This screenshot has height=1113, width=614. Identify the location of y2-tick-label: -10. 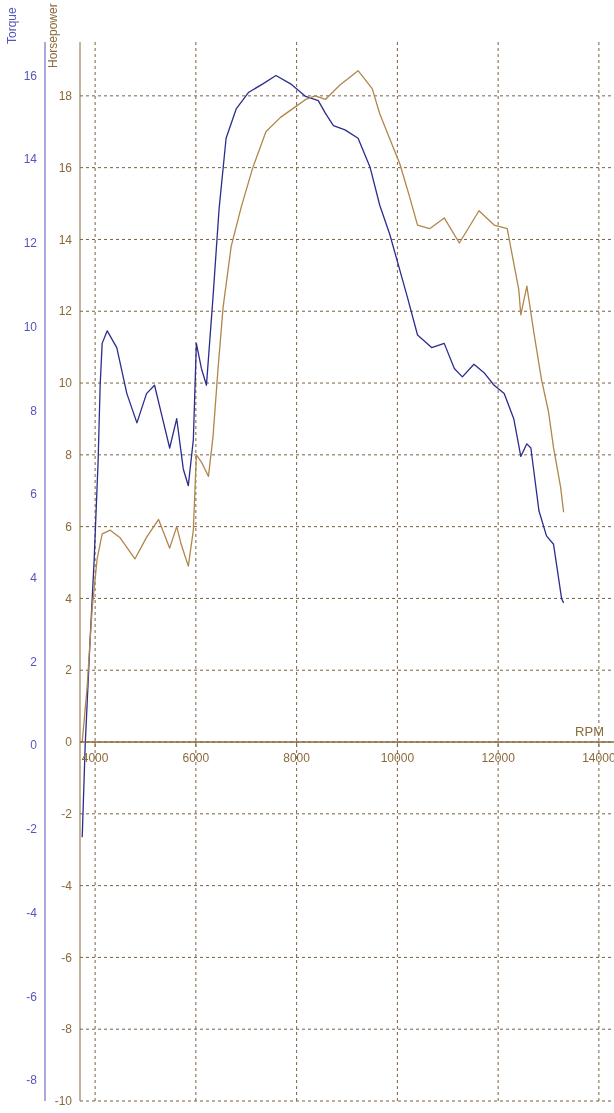
(63, 1101).